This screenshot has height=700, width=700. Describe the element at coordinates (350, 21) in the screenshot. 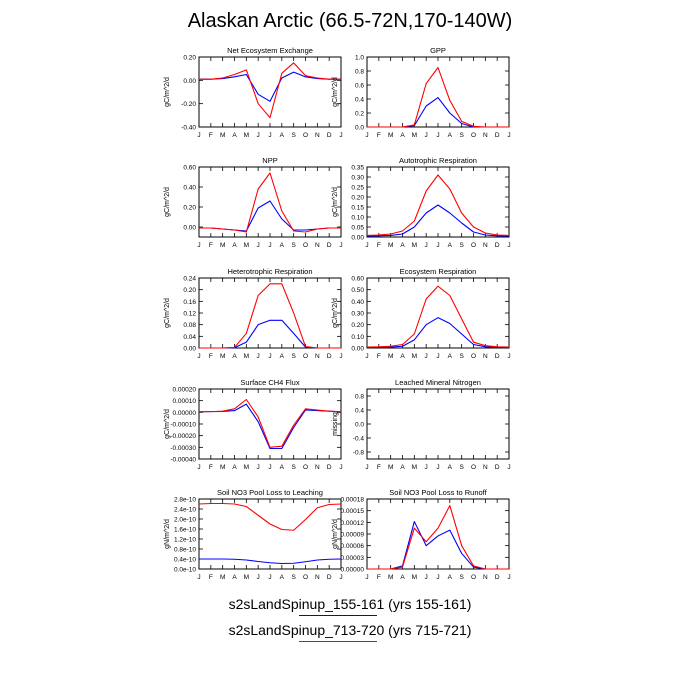

I see `figure-title: Alaskan Arctic (66.5-72N,170-140W)` at that location.